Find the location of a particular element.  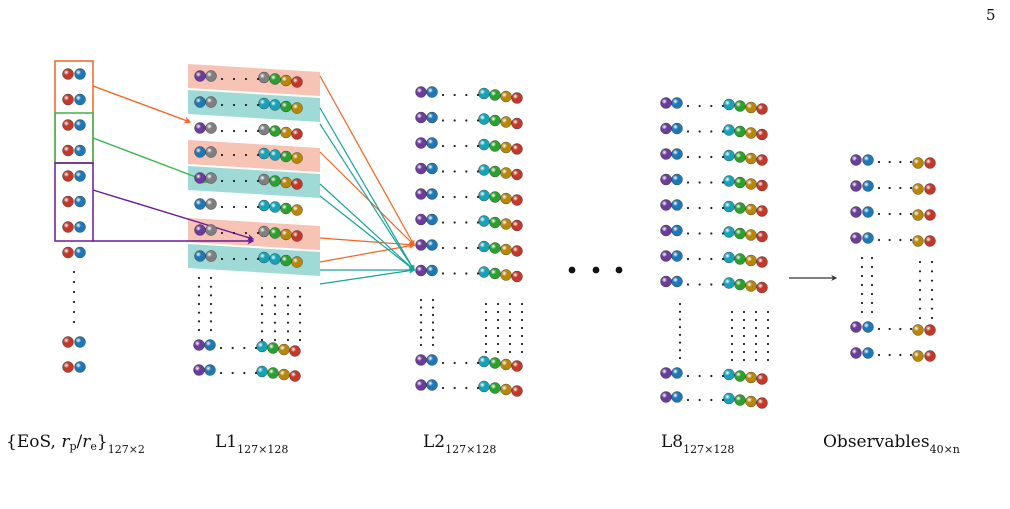

fan-arrow-teal is located at coordinates (367, 189).